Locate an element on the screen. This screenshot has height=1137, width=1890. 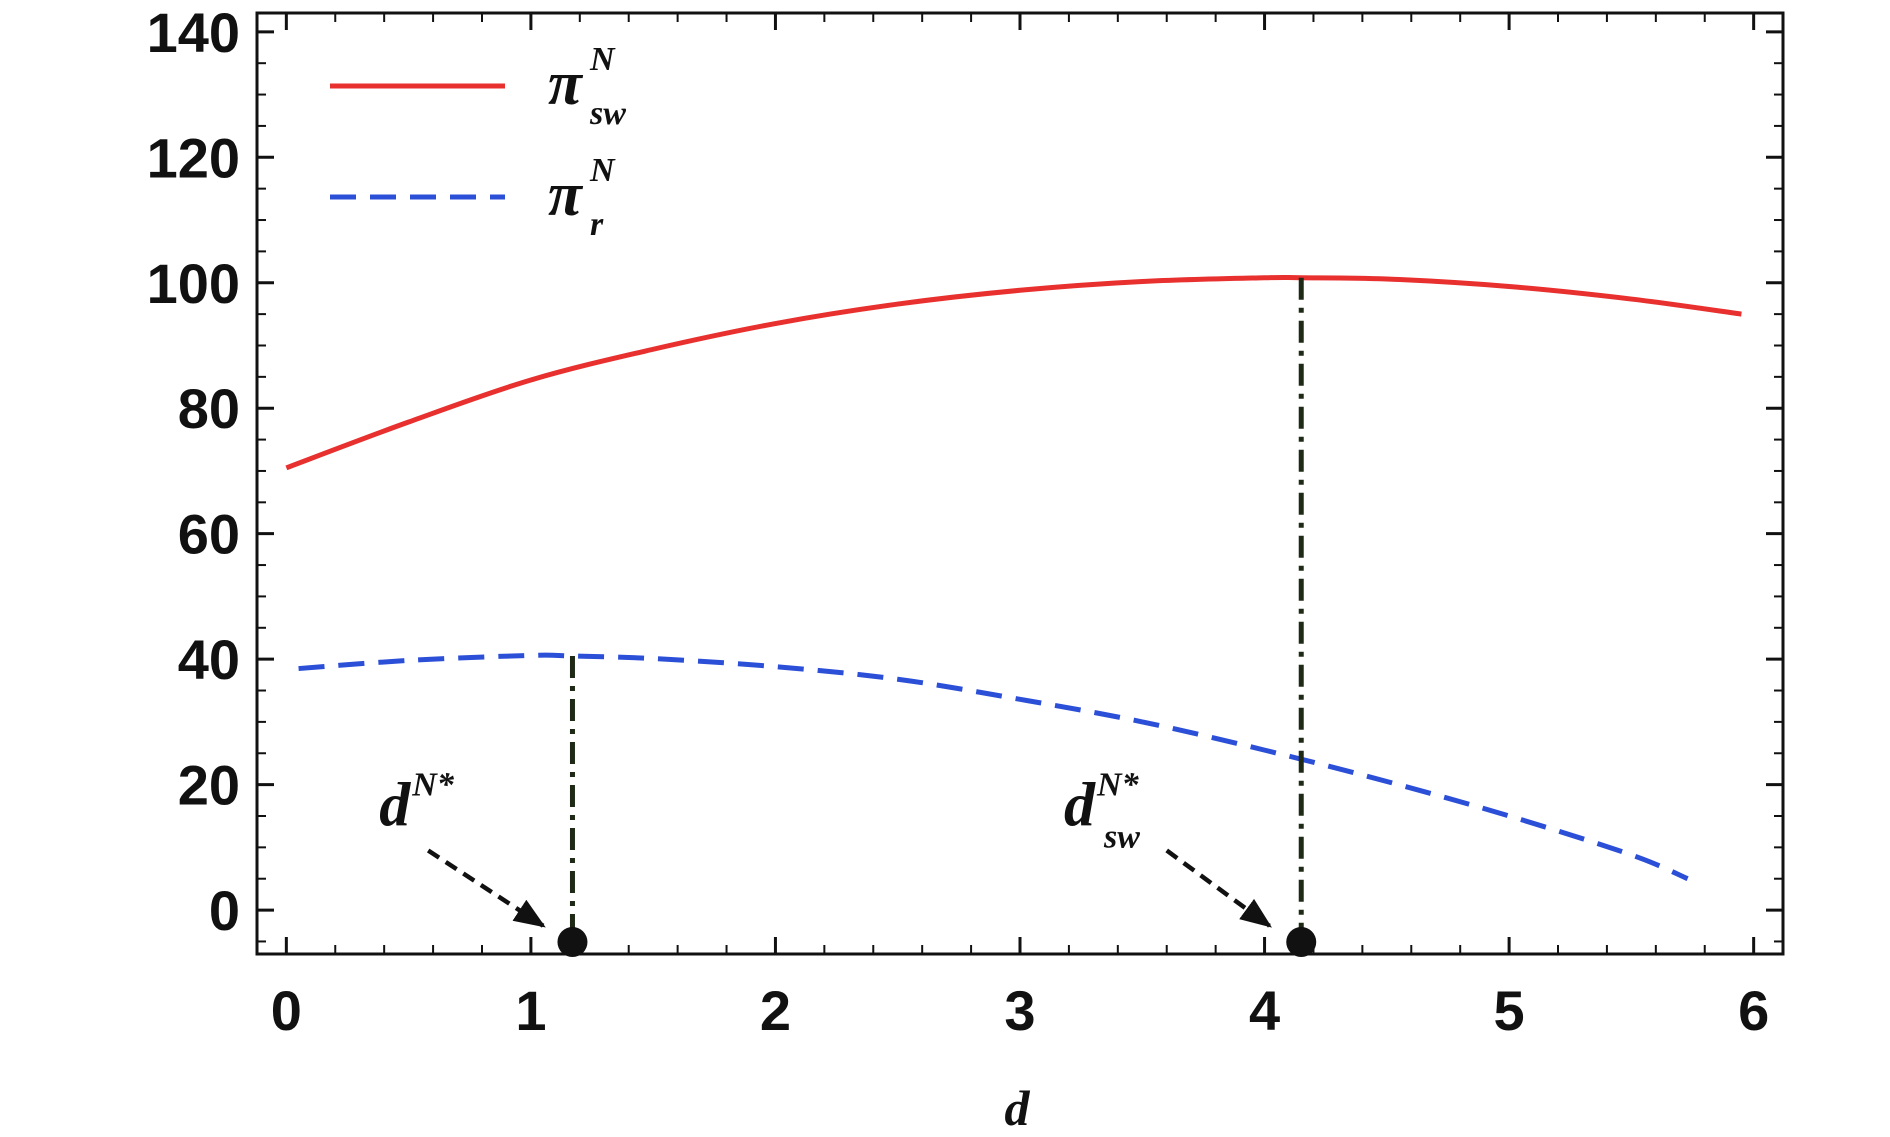
annotation-label-0: dN* is located at coordinates (417, 802).